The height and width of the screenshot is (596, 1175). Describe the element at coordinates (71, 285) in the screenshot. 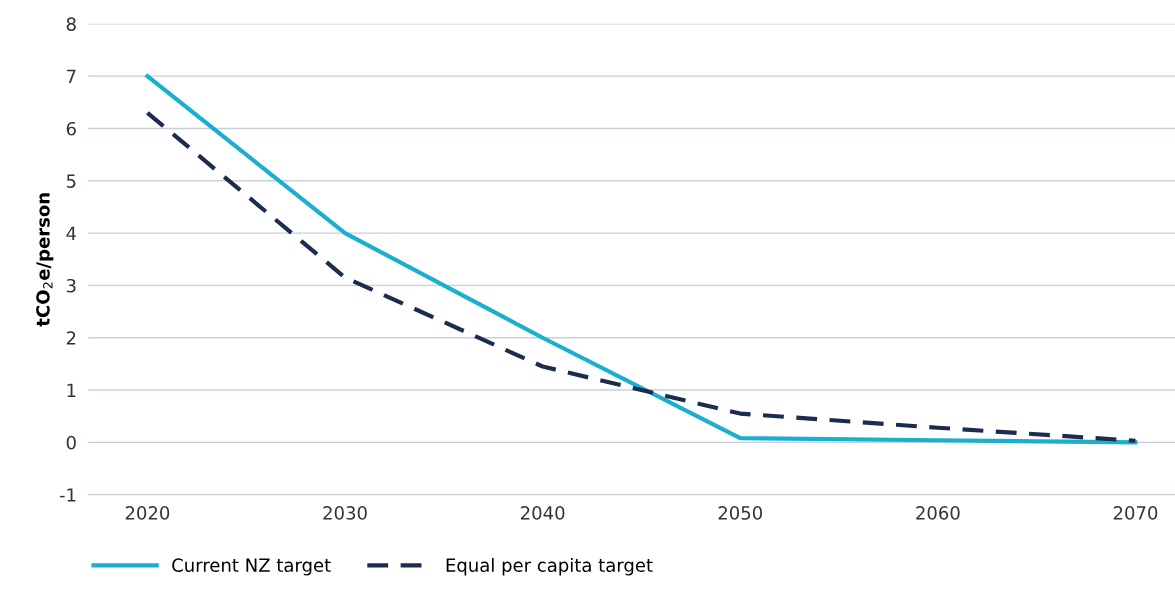

I see `y-tick-label: 3` at that location.